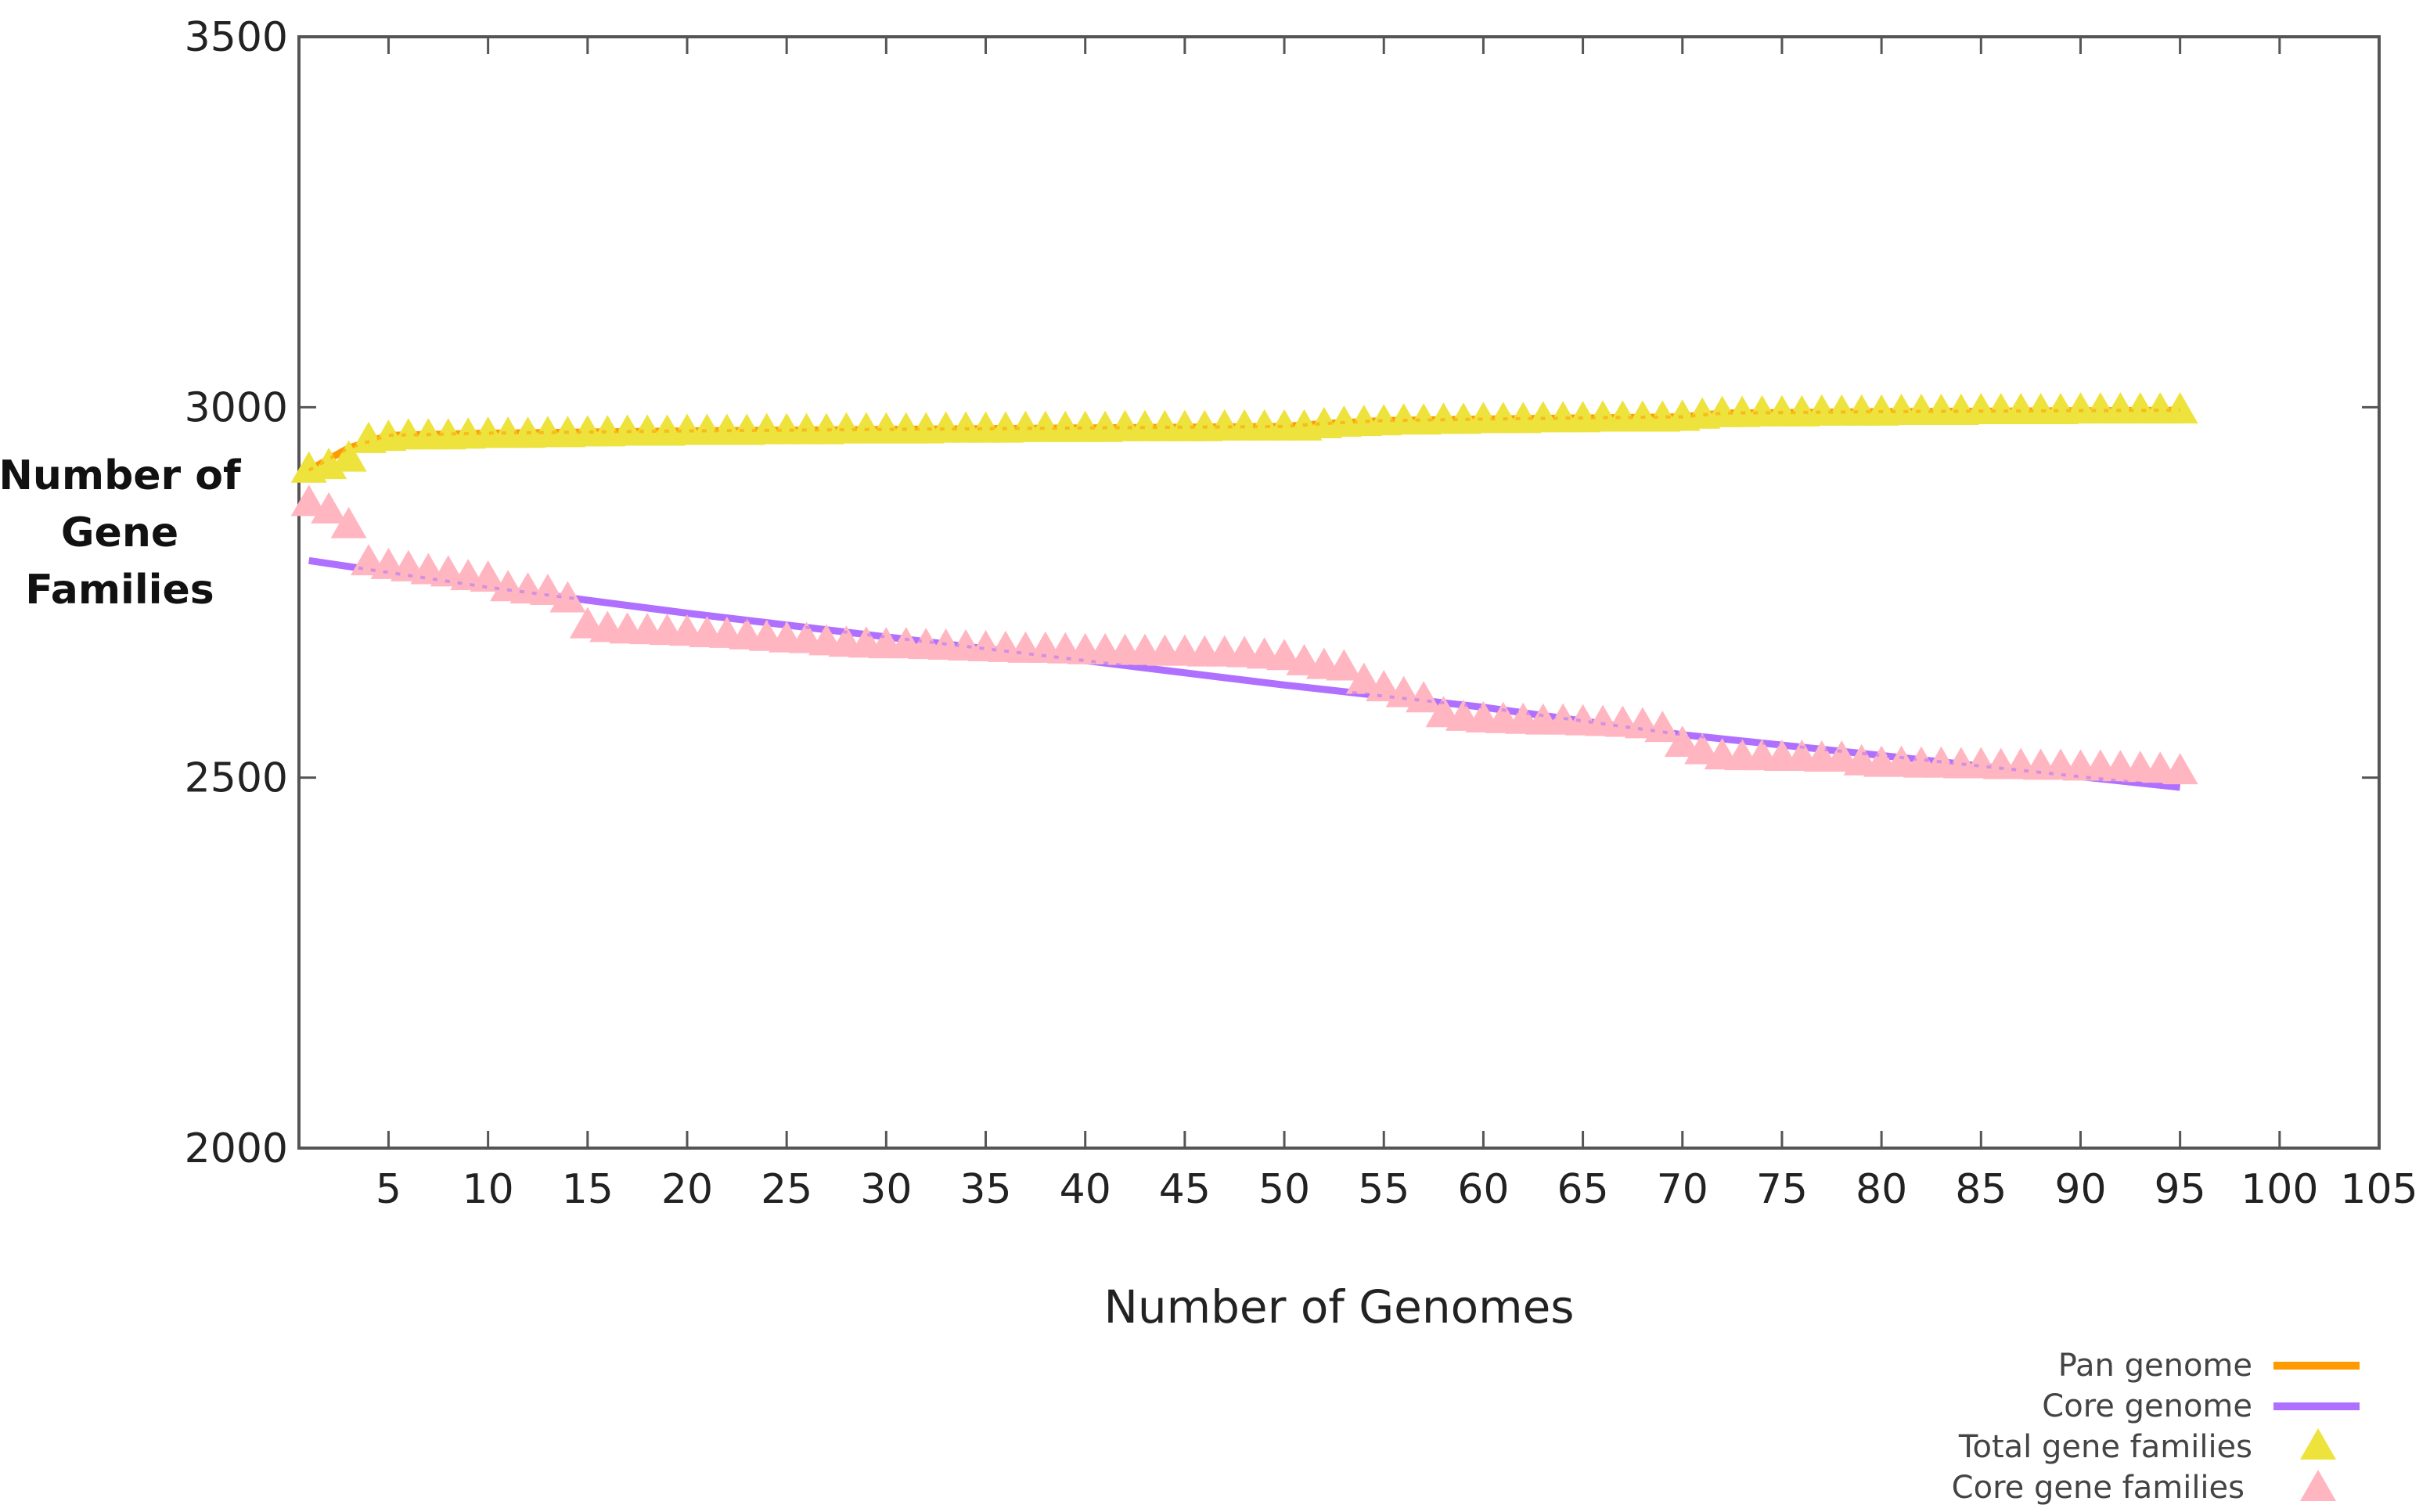  I want to click on x-tick-label: 100, so click(2279, 1189).